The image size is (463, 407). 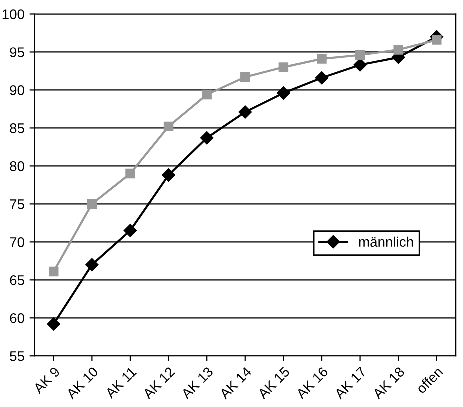 I want to click on x-tick-label: AK 16, so click(x=312, y=383).